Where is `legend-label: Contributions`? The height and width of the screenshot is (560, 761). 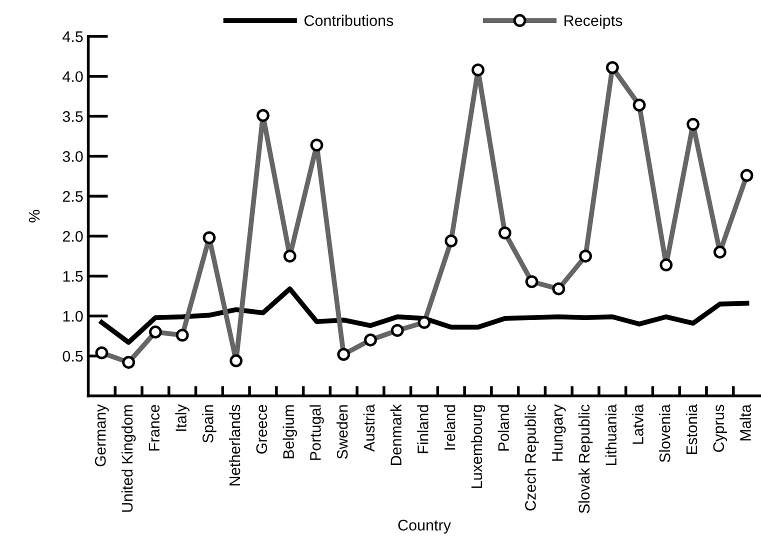 legend-label: Contributions is located at coordinates (349, 20).